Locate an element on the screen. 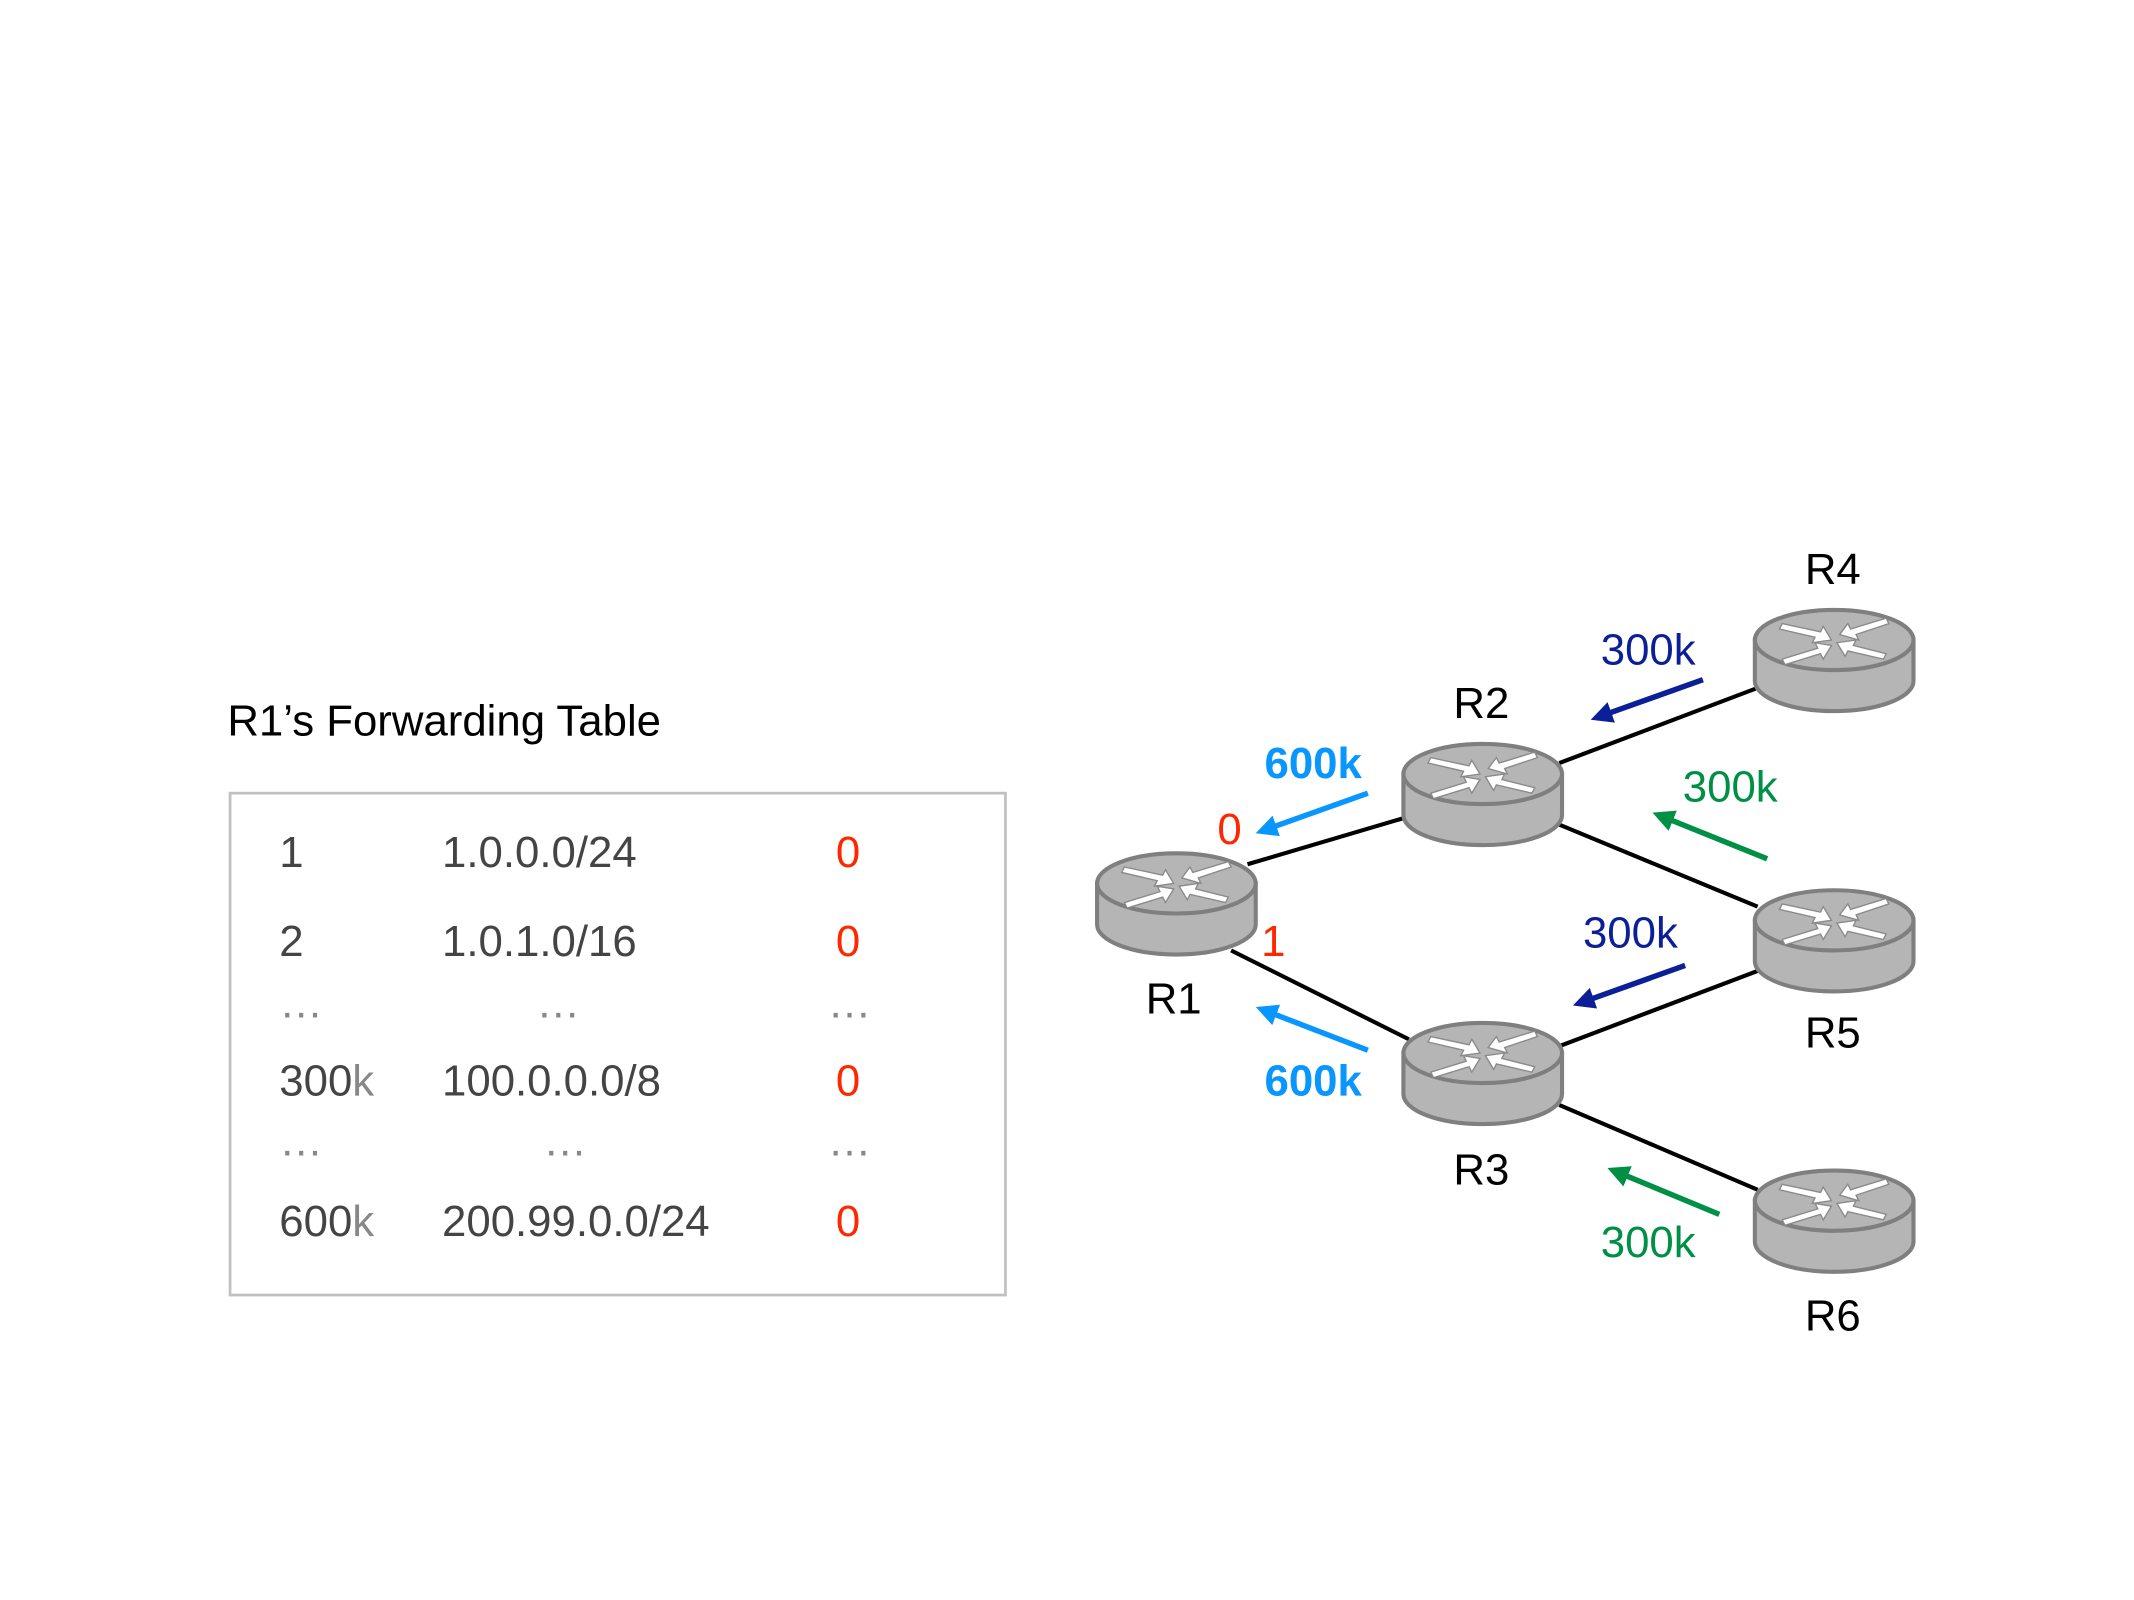 This screenshot has width=2134, height=1600. router-label-r6: R6 is located at coordinates (1833, 1316).